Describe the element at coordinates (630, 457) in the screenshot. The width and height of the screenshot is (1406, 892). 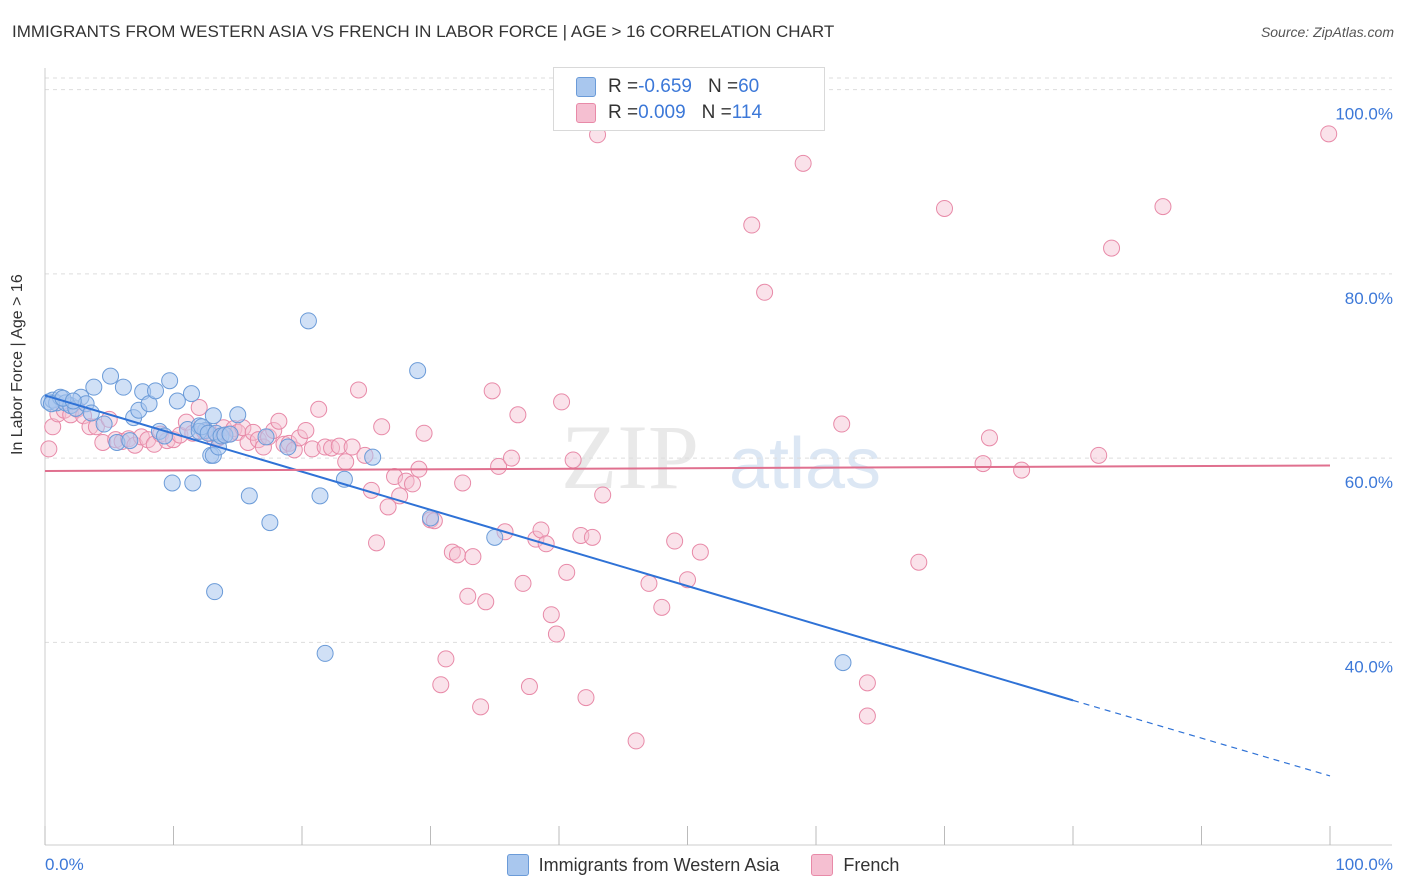
I see `watermark-zip: ZIP` at that location.